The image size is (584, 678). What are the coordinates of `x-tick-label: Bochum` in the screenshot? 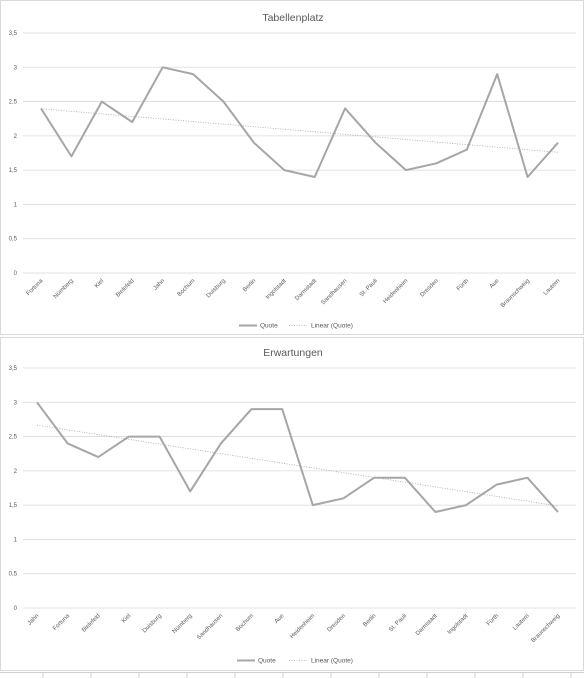 It's located at (245, 623).